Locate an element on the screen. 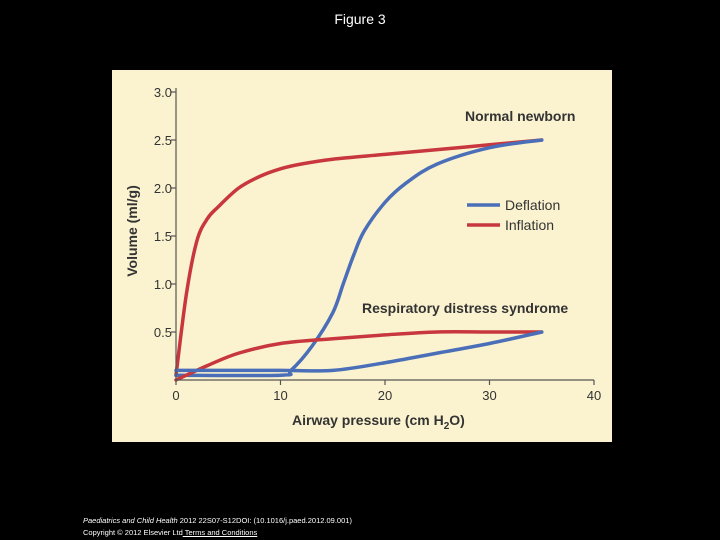 The height and width of the screenshot is (540, 720). x-tick-label: 20 is located at coordinates (385, 395).